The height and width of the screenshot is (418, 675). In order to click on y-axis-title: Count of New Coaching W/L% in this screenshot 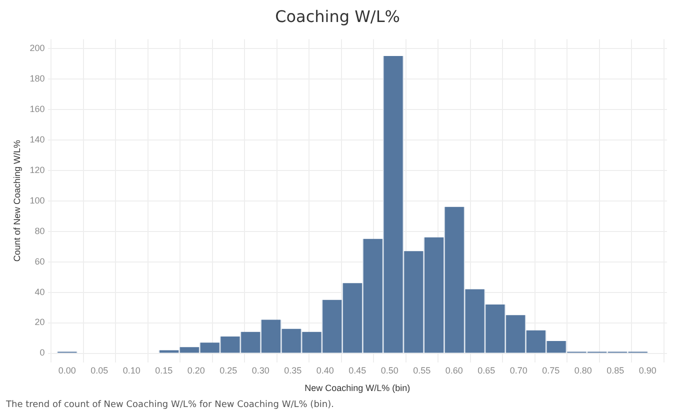, I will do `click(17, 201)`.